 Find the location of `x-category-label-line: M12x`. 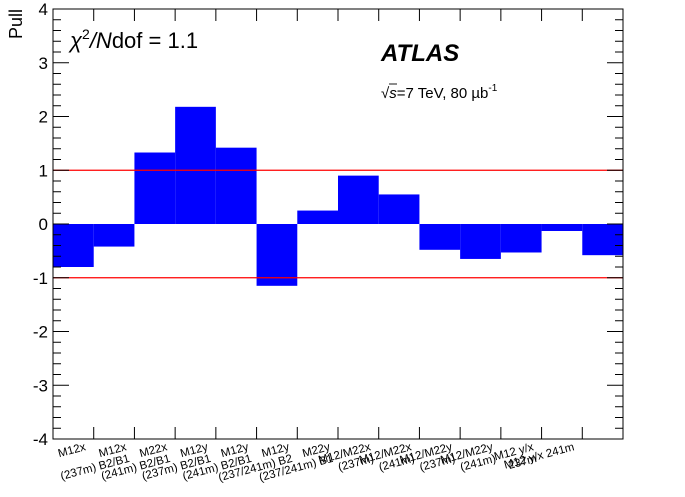

x-category-label-line: M12x is located at coordinates (72, 450).